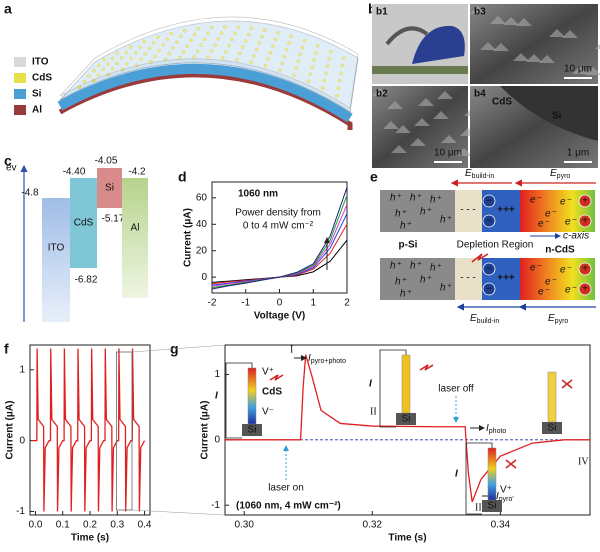 This screenshot has width=600, height=552. I want to click on ion-sign: −, so click(489, 221).